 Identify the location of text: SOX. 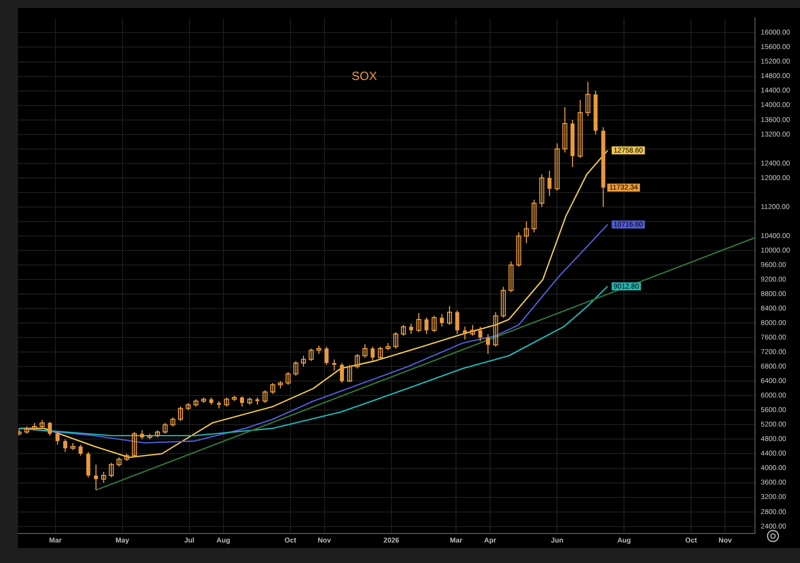
(364, 76).